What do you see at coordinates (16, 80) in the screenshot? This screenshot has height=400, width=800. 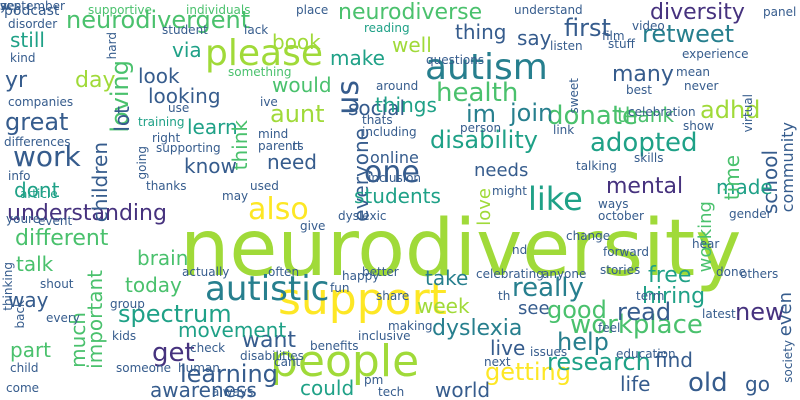 I see `word-yr: yr` at bounding box center [16, 80].